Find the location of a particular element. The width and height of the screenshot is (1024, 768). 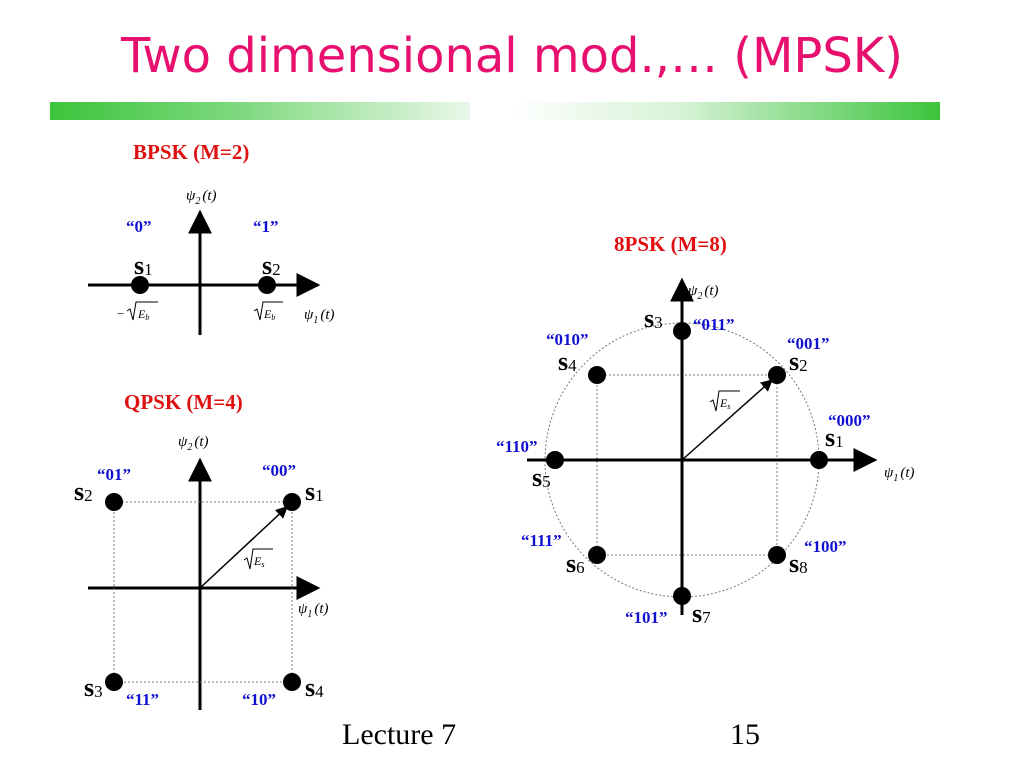

qpsk-sqrt-es: Es is located at coordinates (258, 559).